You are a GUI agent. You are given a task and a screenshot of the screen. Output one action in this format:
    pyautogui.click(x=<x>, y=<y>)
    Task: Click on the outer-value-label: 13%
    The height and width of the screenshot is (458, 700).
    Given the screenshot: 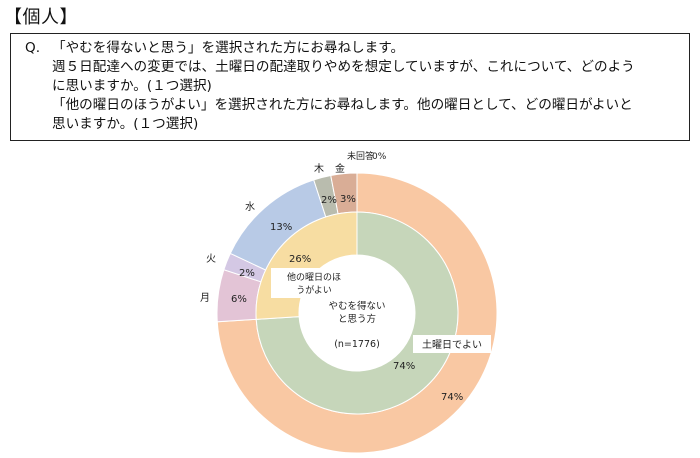 What is the action you would take?
    pyautogui.click(x=281, y=227)
    